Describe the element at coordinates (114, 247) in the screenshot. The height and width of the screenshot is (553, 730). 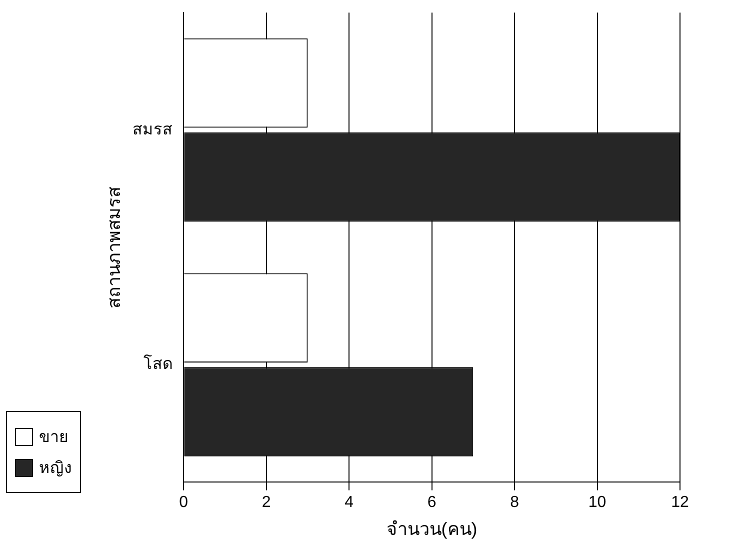
I see `y-axis-title: สถานภาพสมรส` at that location.